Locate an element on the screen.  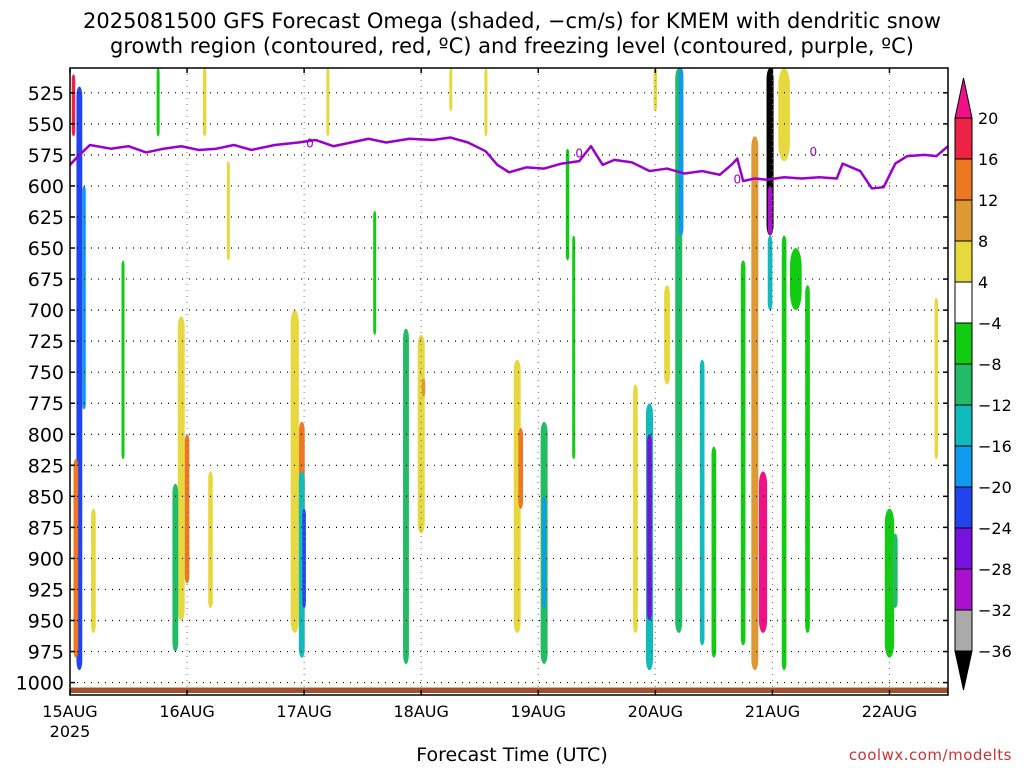
x-tick-label: 15AUG is located at coordinates (69, 711).